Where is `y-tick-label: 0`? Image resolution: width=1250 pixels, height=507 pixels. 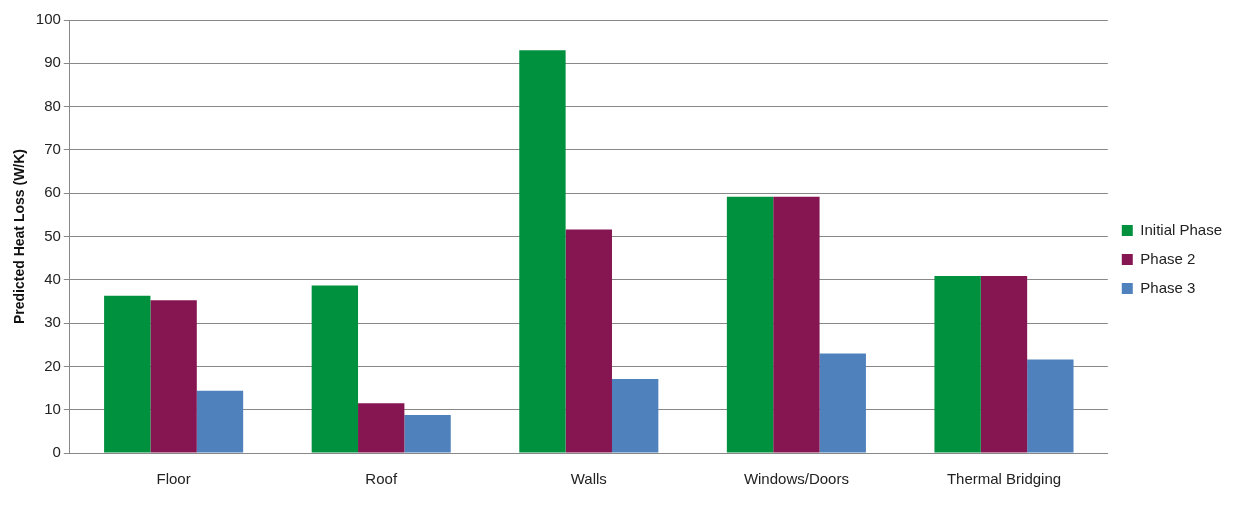 y-tick-label: 0 is located at coordinates (56, 452).